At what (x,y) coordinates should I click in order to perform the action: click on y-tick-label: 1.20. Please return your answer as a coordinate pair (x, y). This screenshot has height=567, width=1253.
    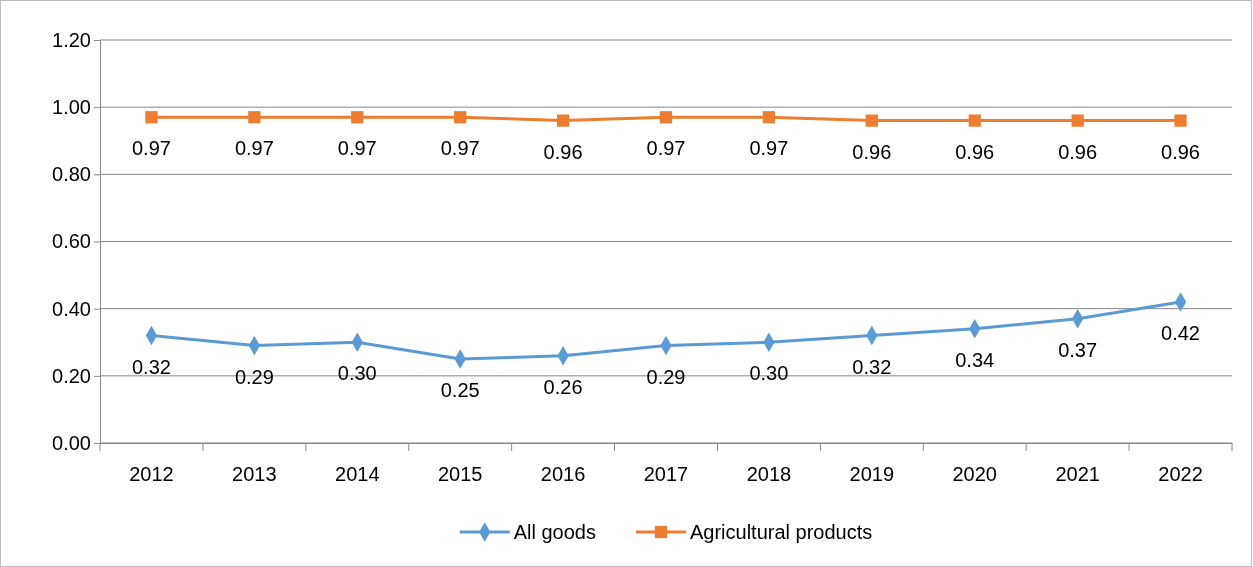
    Looking at the image, I should click on (71, 39).